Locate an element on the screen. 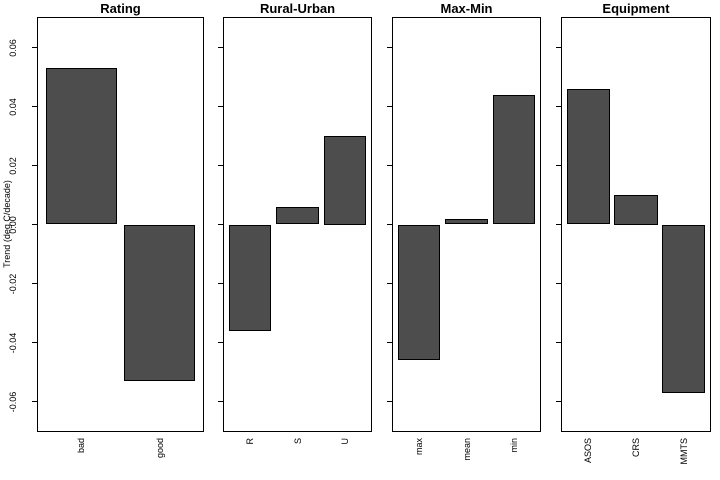 The width and height of the screenshot is (720, 480). x-label-ASOS: ASOS is located at coordinates (588, 451).